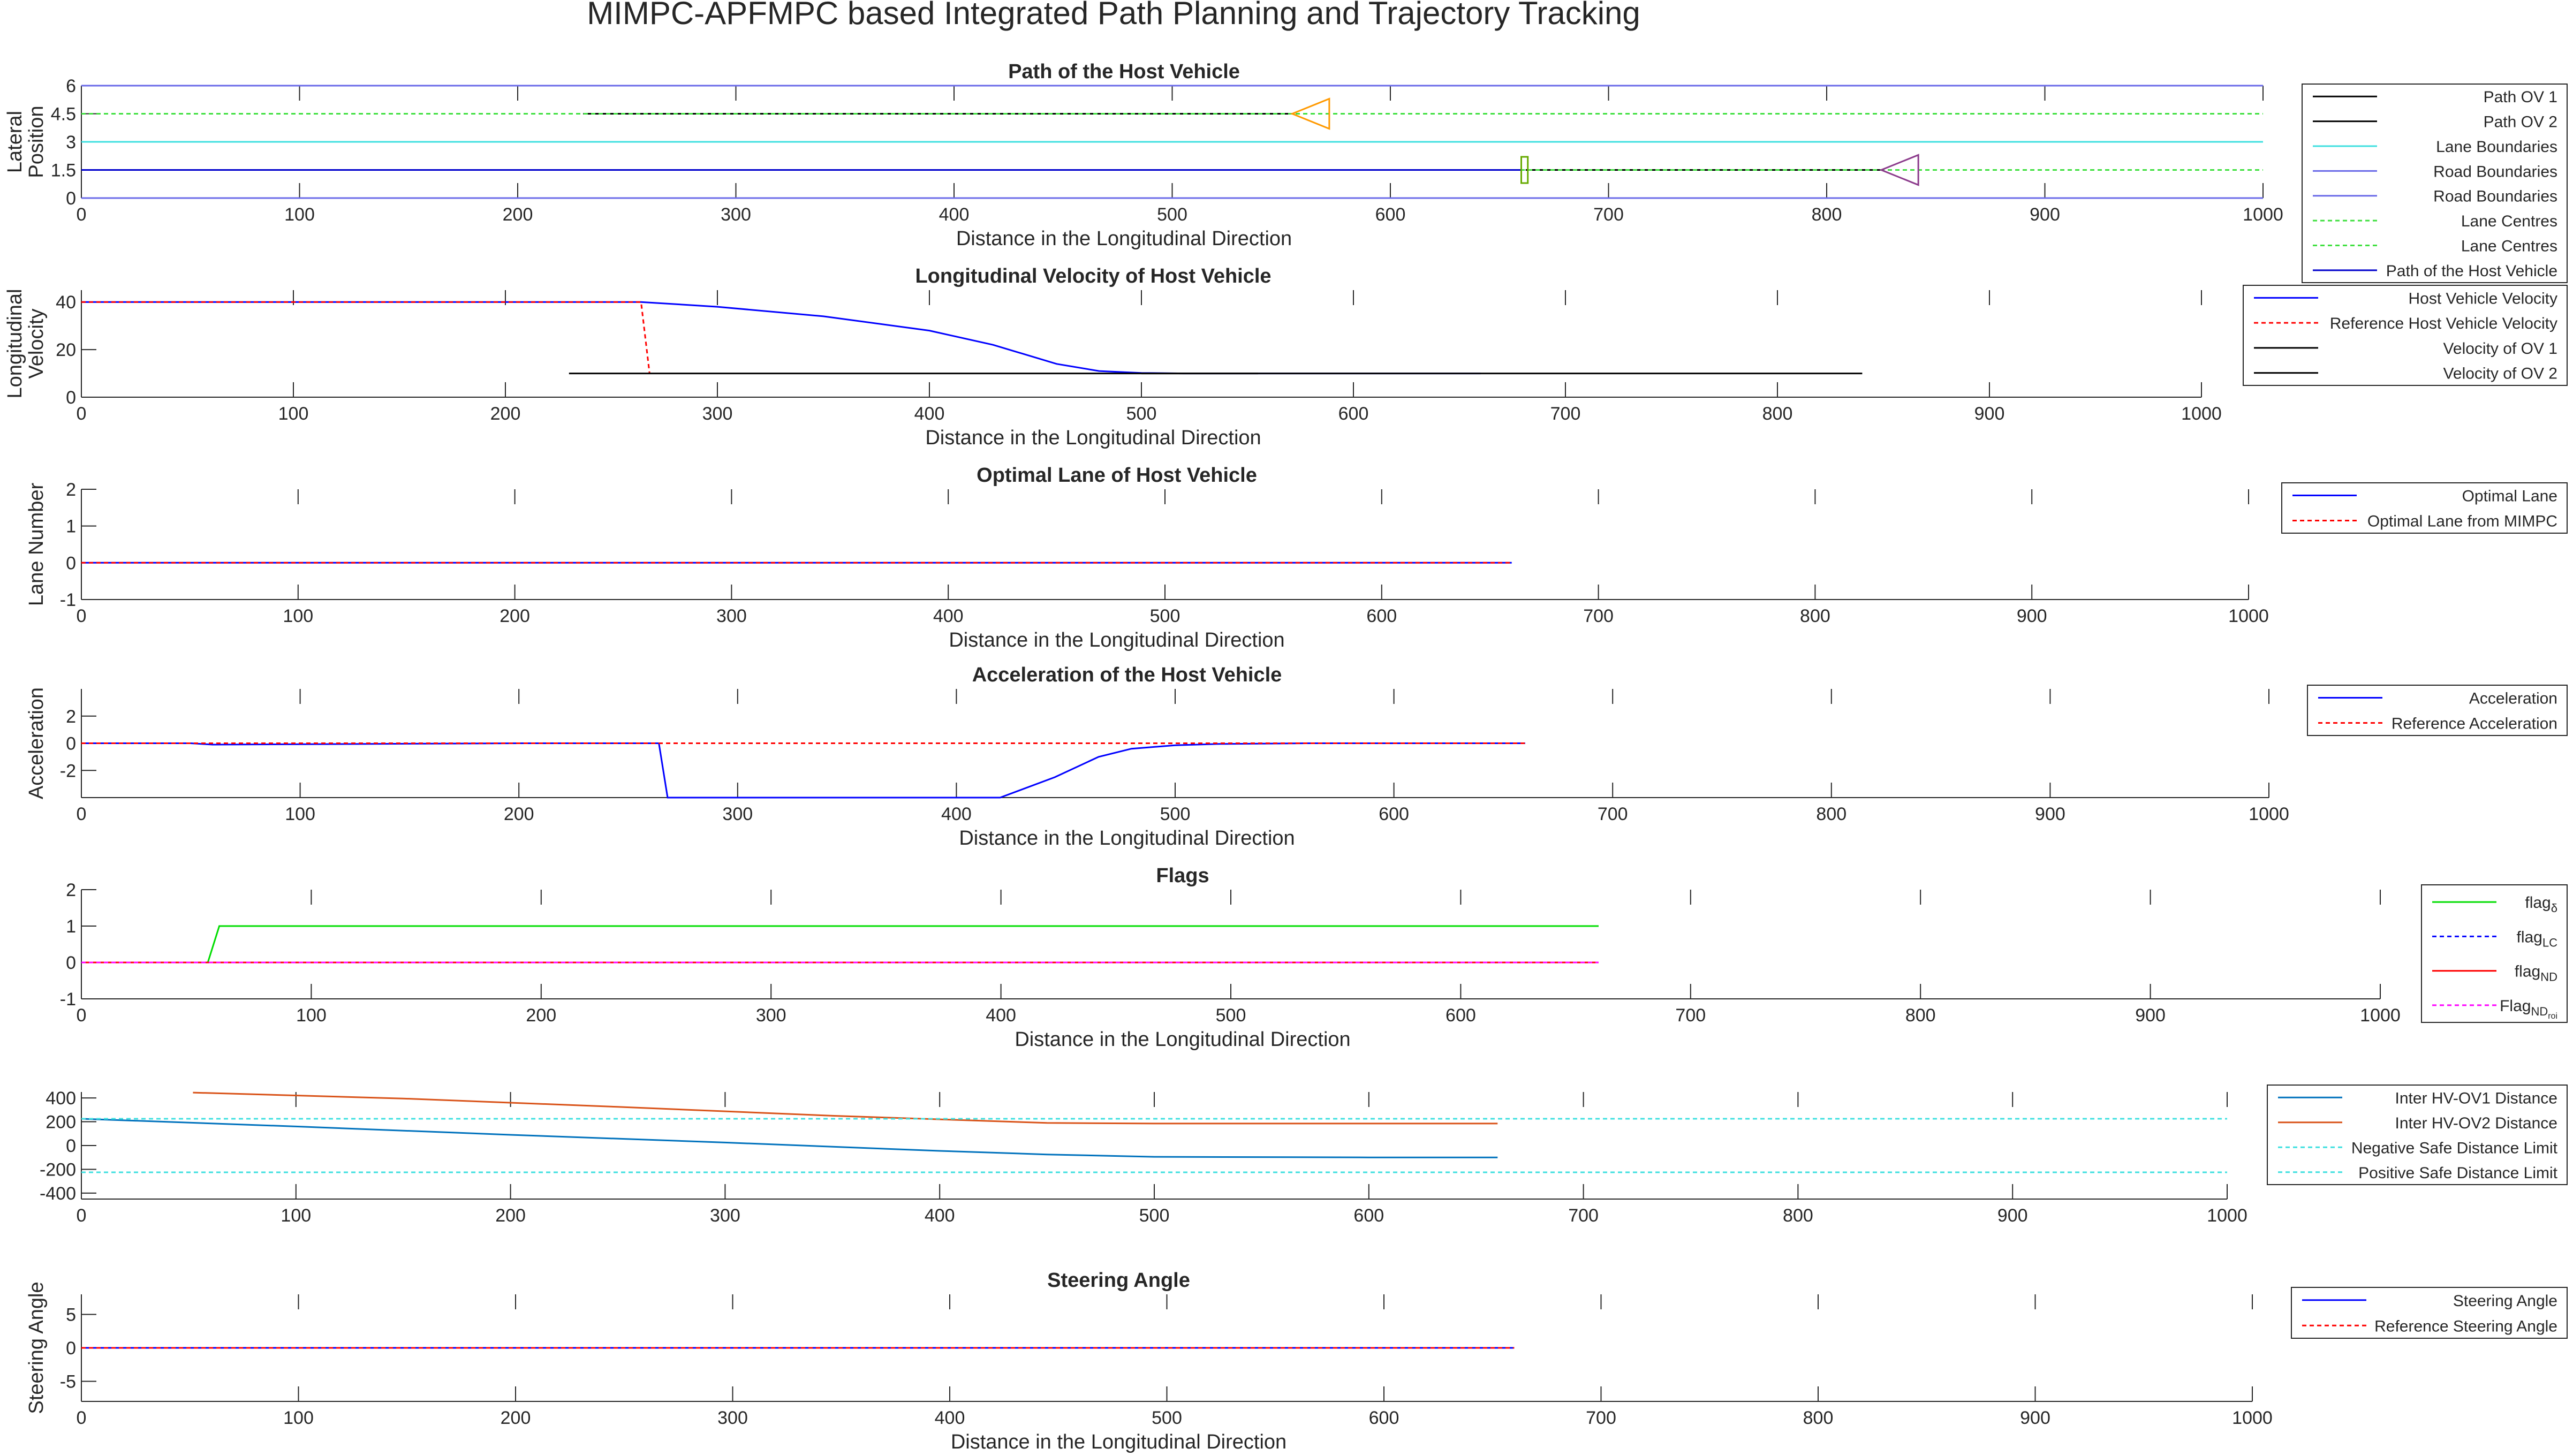 The width and height of the screenshot is (2573, 1456). I want to click on y-tick-label: 5, so click(71, 1315).